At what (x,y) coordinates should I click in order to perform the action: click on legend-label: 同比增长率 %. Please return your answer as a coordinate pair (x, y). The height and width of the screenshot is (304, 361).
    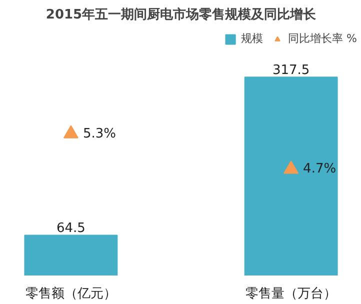
    Looking at the image, I should click on (322, 38).